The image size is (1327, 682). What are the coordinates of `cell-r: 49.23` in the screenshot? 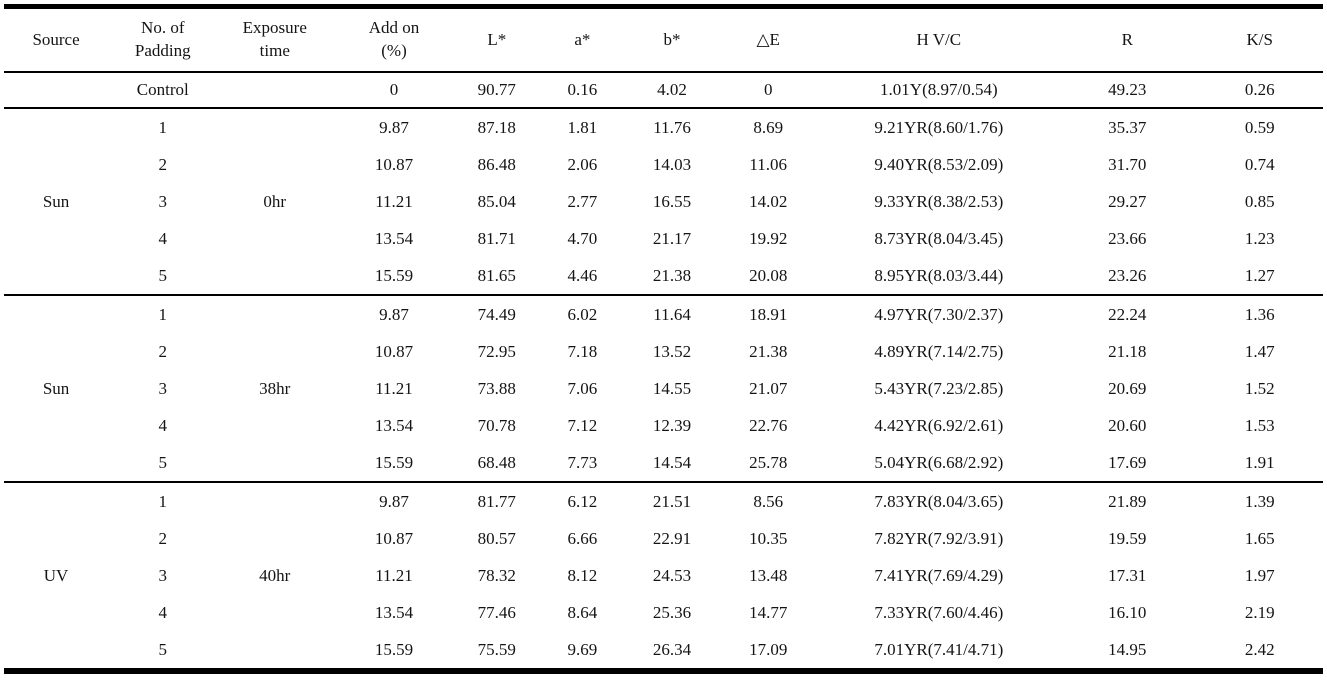 It's located at (1127, 89).